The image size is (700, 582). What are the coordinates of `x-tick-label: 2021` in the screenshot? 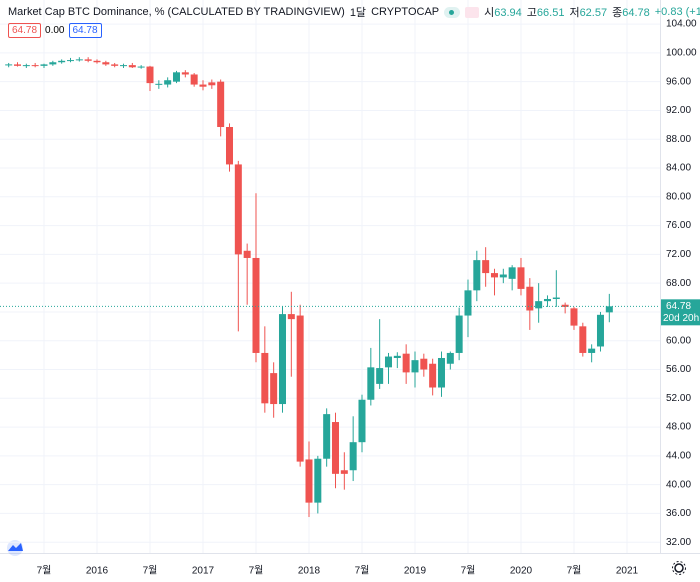 It's located at (627, 571).